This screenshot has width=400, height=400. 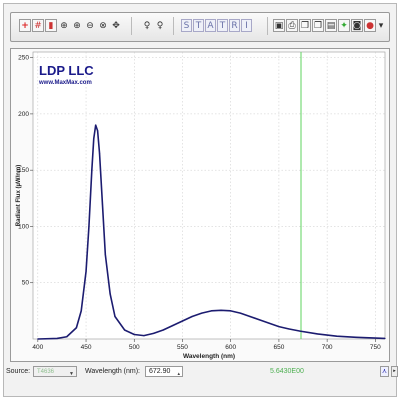 What do you see at coordinates (278, 347) in the screenshot?
I see `x-tick-label: 650` at bounding box center [278, 347].